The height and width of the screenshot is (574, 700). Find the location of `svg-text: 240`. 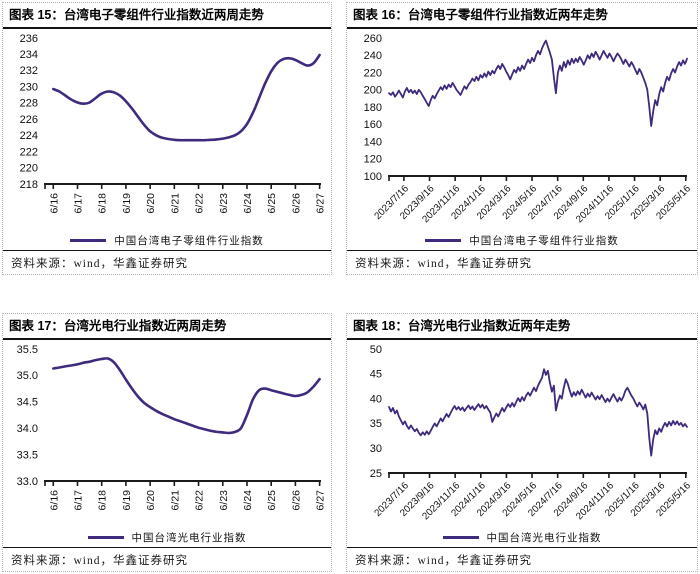

svg-text: 240 is located at coordinates (373, 56).